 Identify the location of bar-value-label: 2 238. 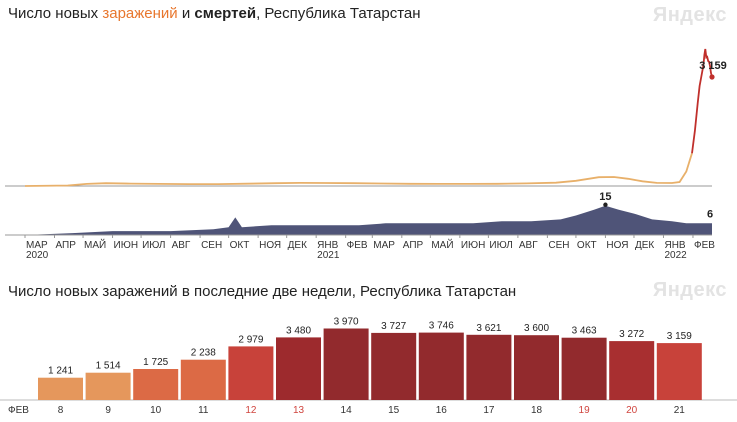
(203, 353).